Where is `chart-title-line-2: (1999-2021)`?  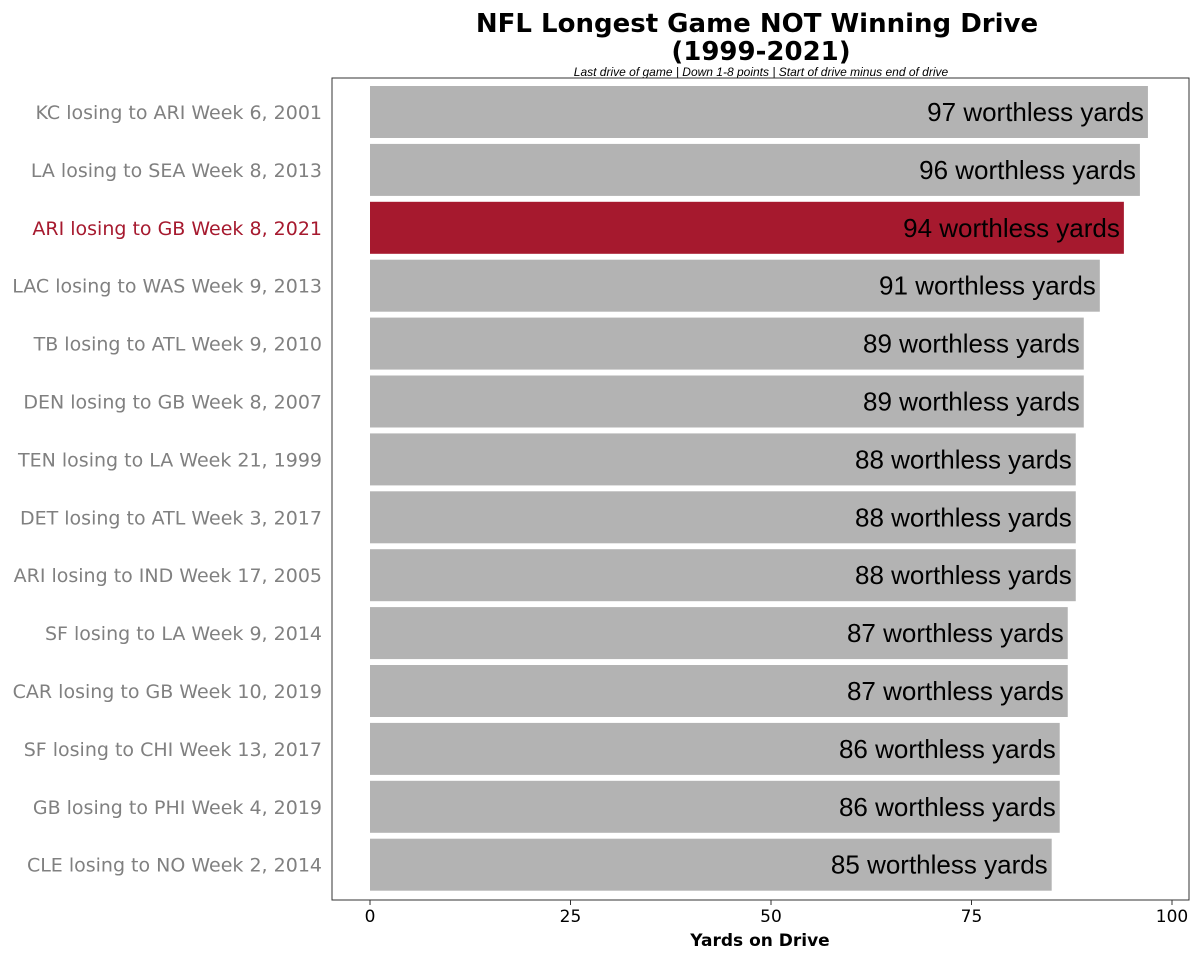 chart-title-line-2: (1999-2021) is located at coordinates (760, 52).